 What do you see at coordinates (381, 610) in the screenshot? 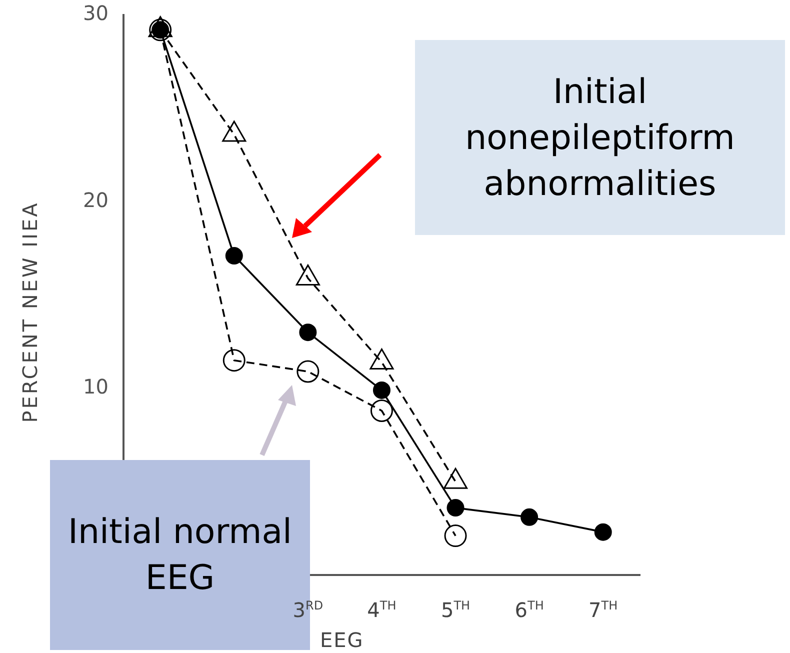
I see `x-tick-label: 4$^{TH}$` at bounding box center [381, 610].